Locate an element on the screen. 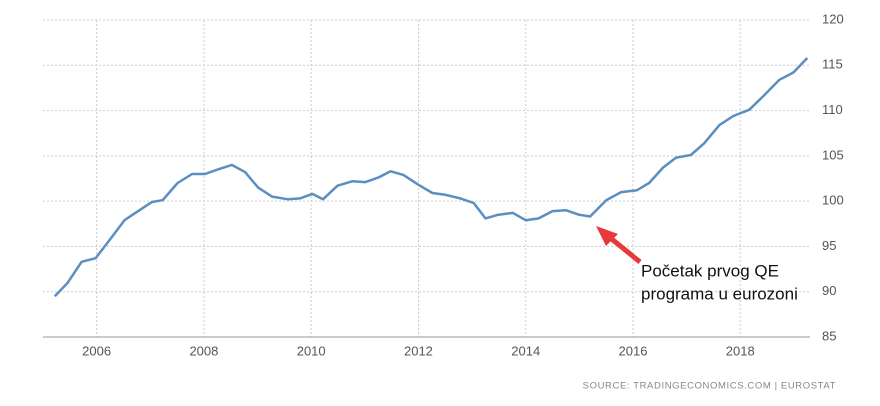 The height and width of the screenshot is (406, 880). x-tick-label: 2012 is located at coordinates (418, 350).